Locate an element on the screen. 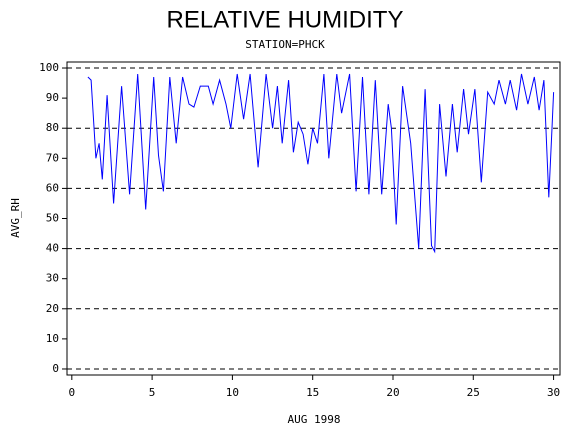 This screenshot has width=570, height=430. y-tick-label: 70 is located at coordinates (52, 157).